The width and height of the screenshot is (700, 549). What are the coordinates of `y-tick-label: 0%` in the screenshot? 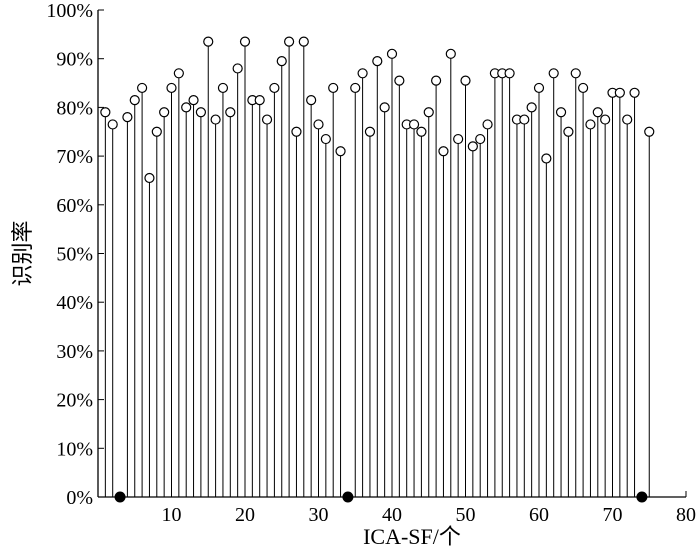 It's located at (79, 498).